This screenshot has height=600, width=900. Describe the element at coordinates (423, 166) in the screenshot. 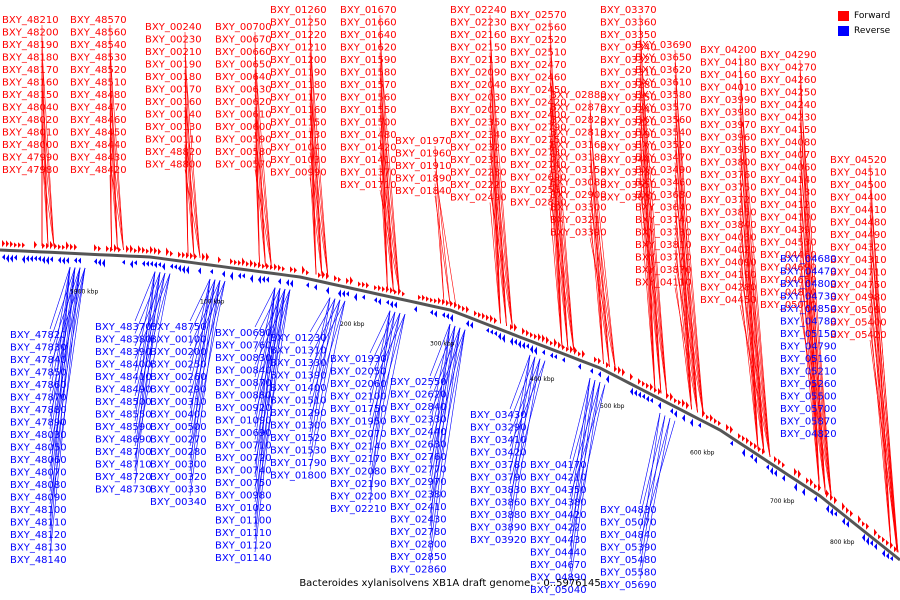

I see `gene-label-forward: BXY_01910` at that location.